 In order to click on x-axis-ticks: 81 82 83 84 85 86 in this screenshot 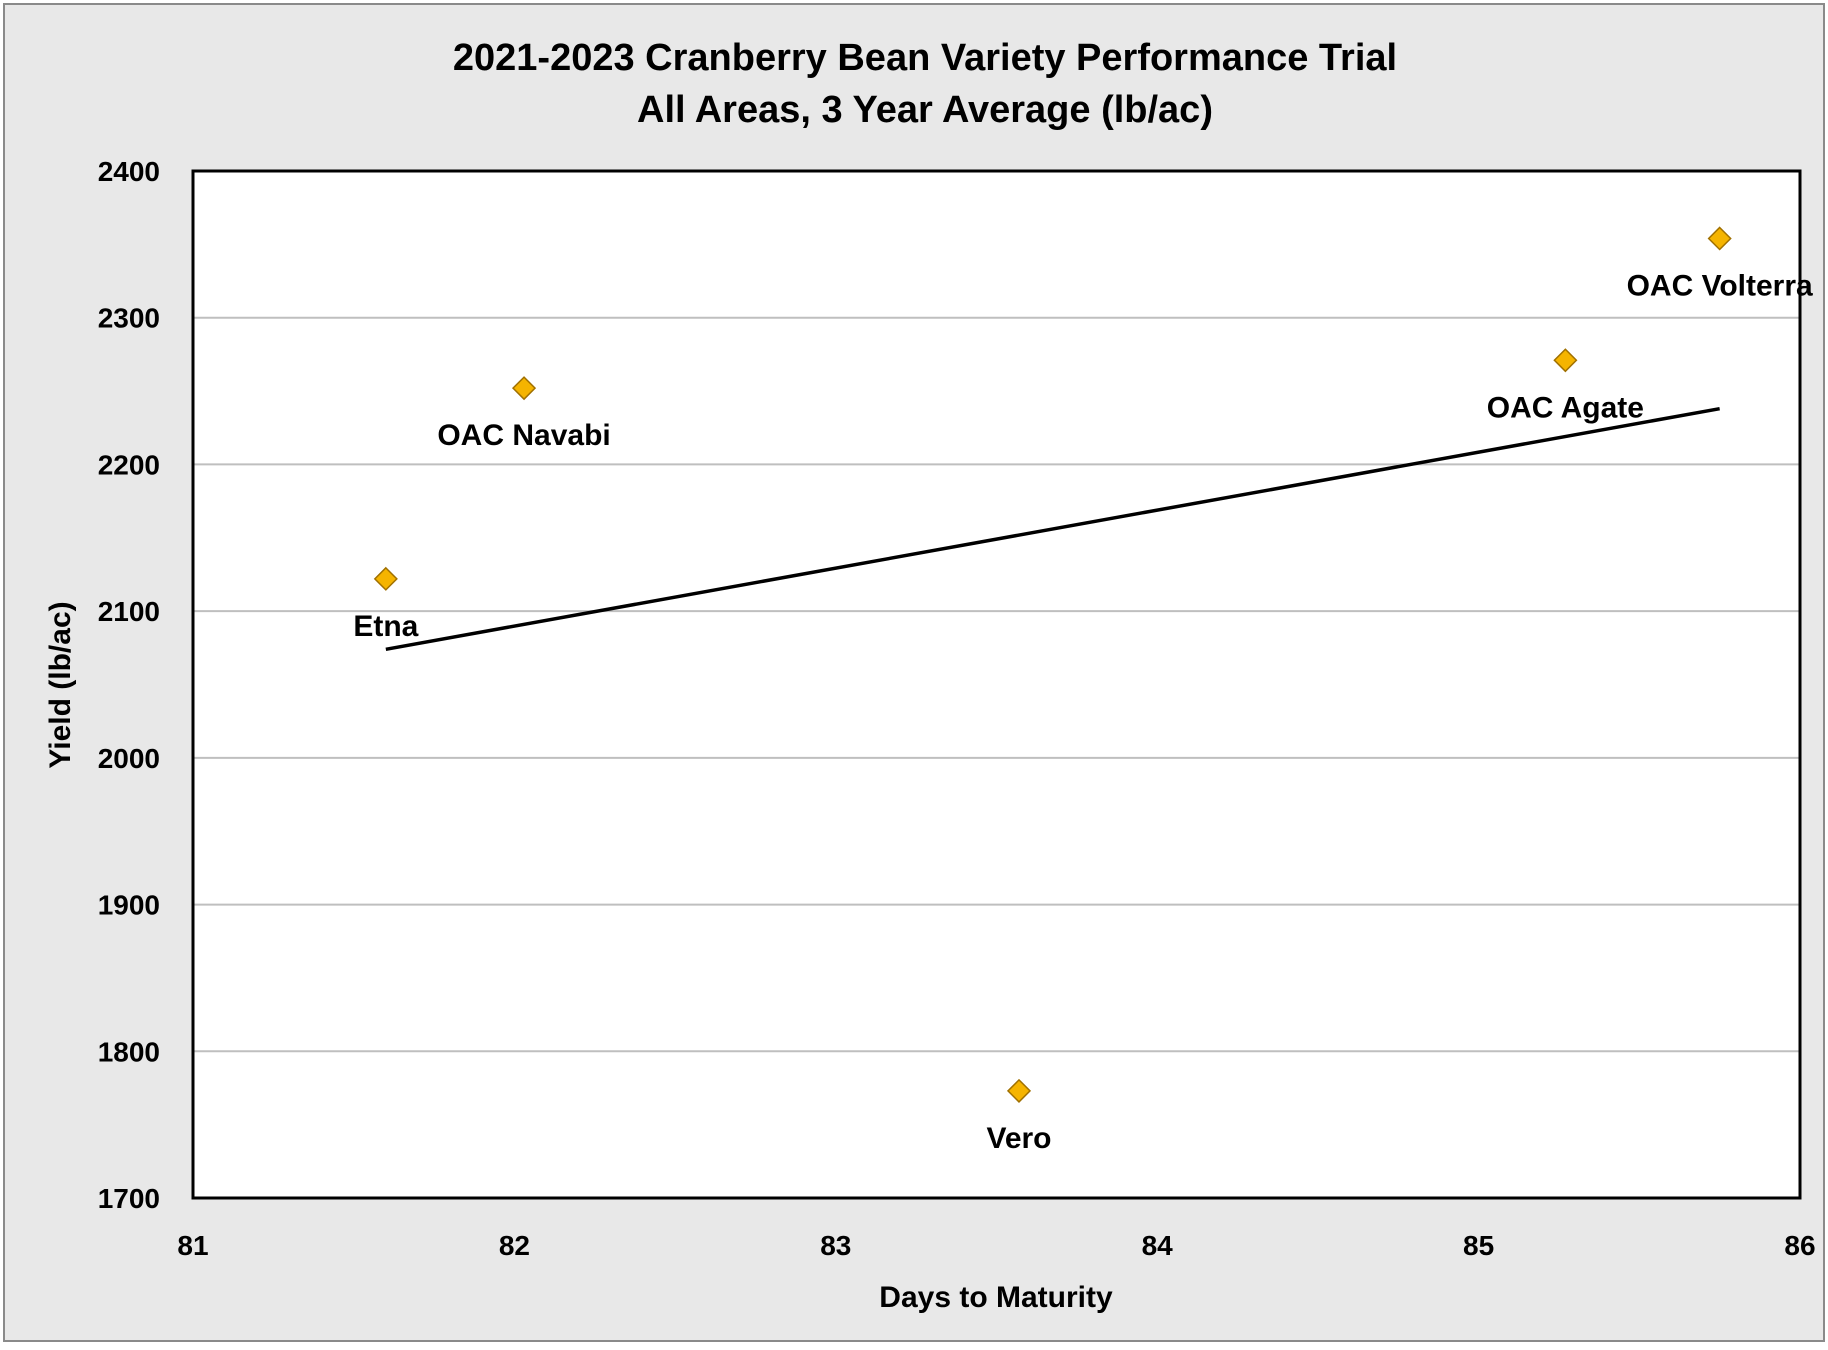, I will do `click(996, 1245)`.